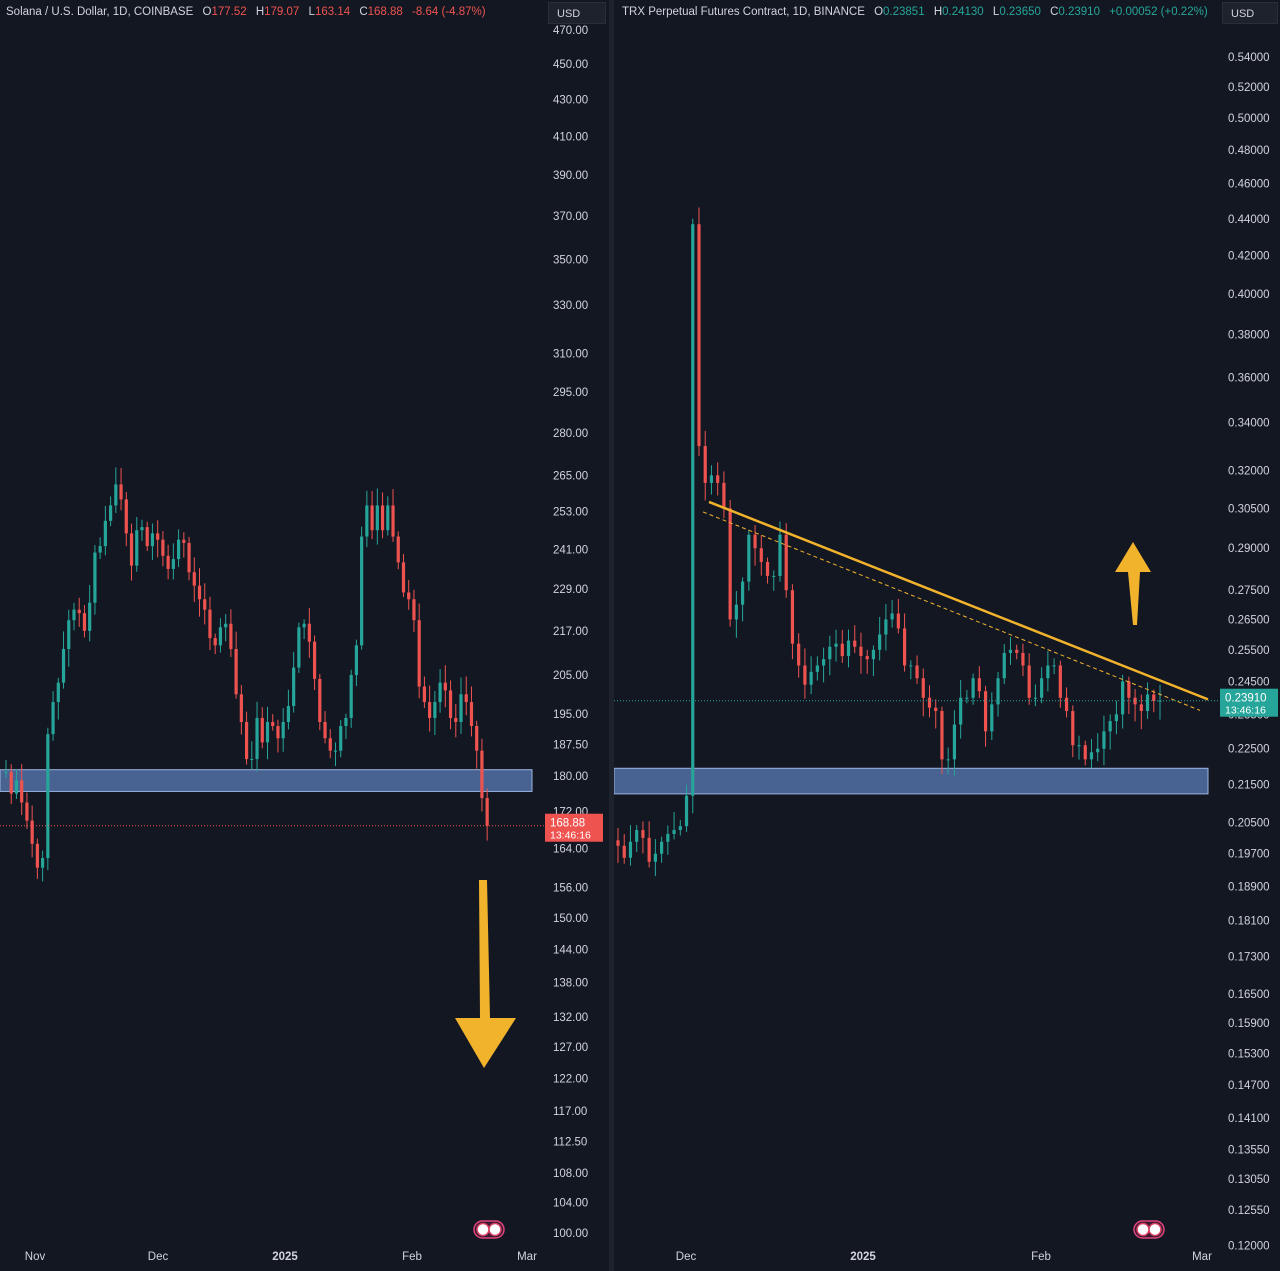 Image resolution: width=1280 pixels, height=1271 pixels. Describe the element at coordinates (570, 715) in the screenshot. I see `sol-y-tick-label: 195.00` at that location.